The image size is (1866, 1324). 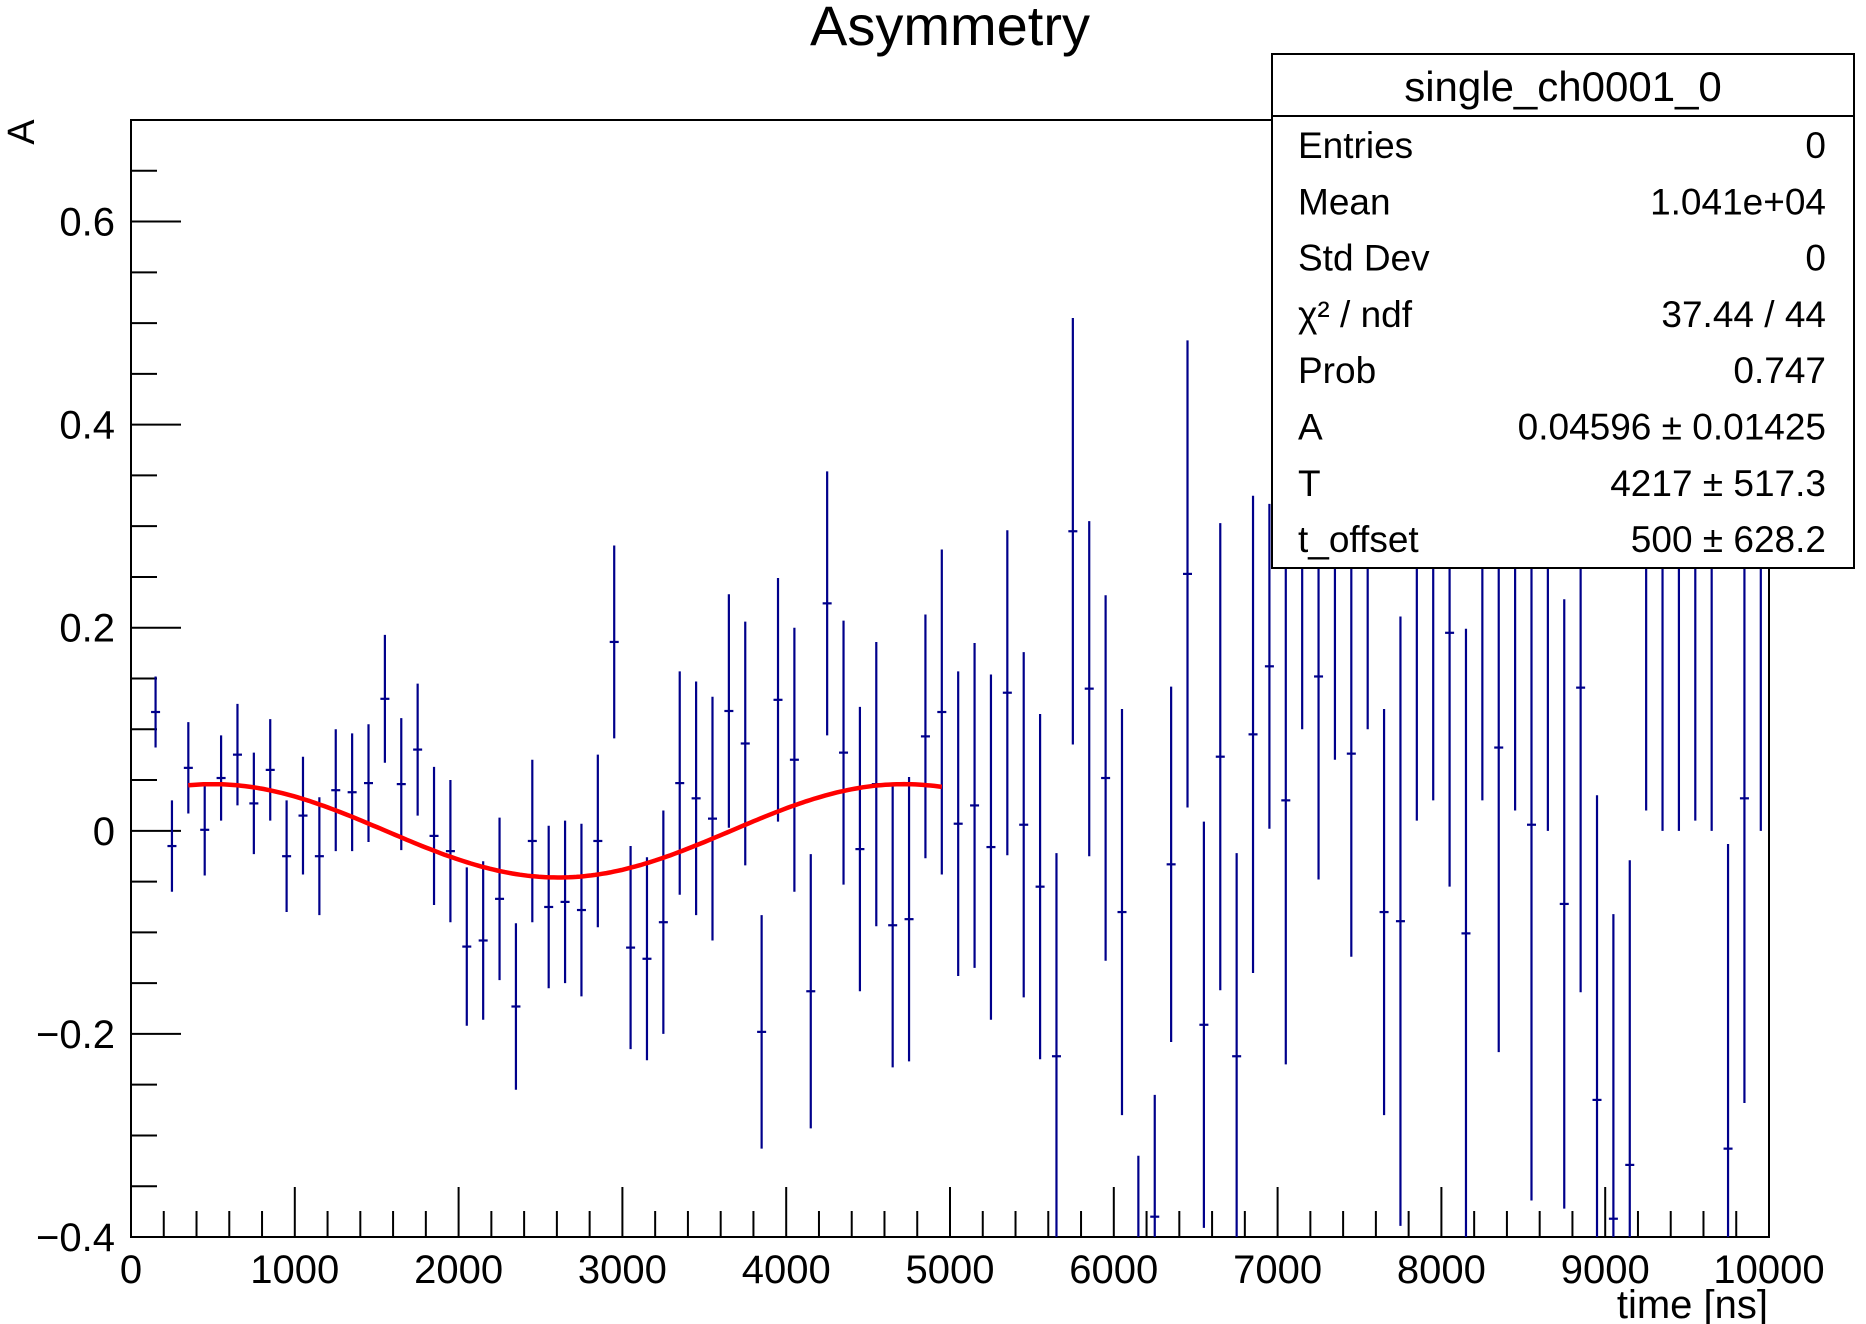 I want to click on stats-row-label: χ² / ndf, so click(x=1355, y=314).